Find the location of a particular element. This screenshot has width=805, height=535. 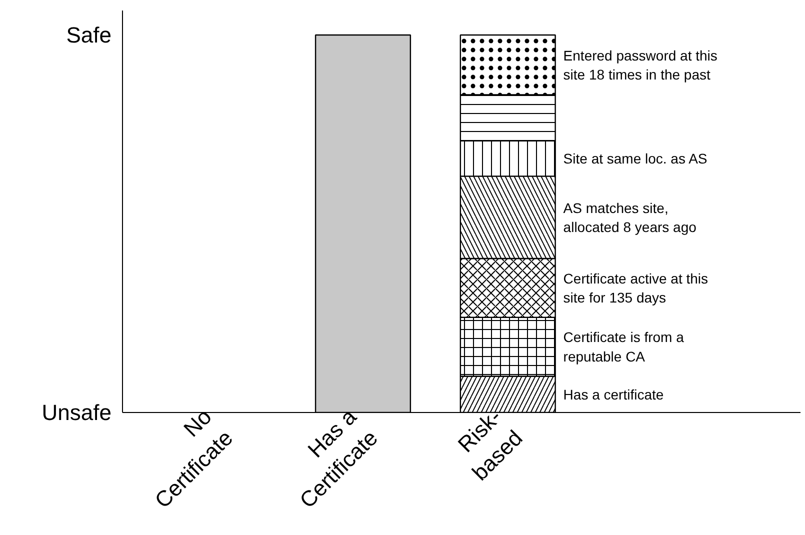

text: Unsafe is located at coordinates (77, 412).